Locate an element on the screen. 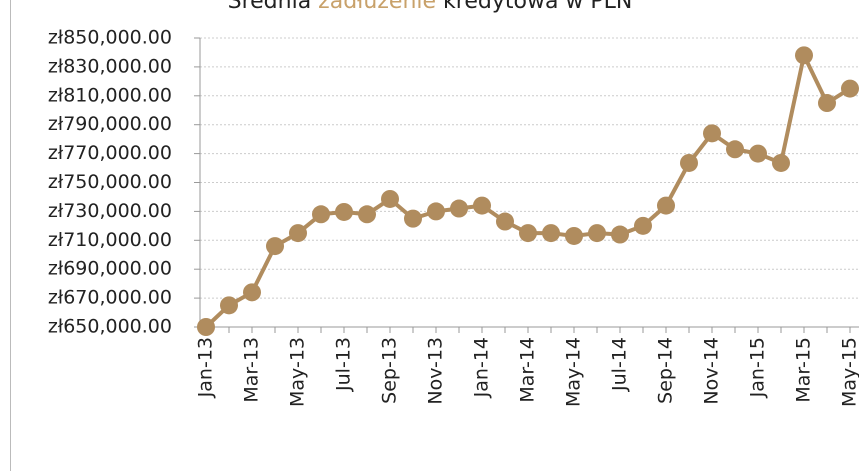  y-tick-label: zł690,000.00 is located at coordinates (110, 269).